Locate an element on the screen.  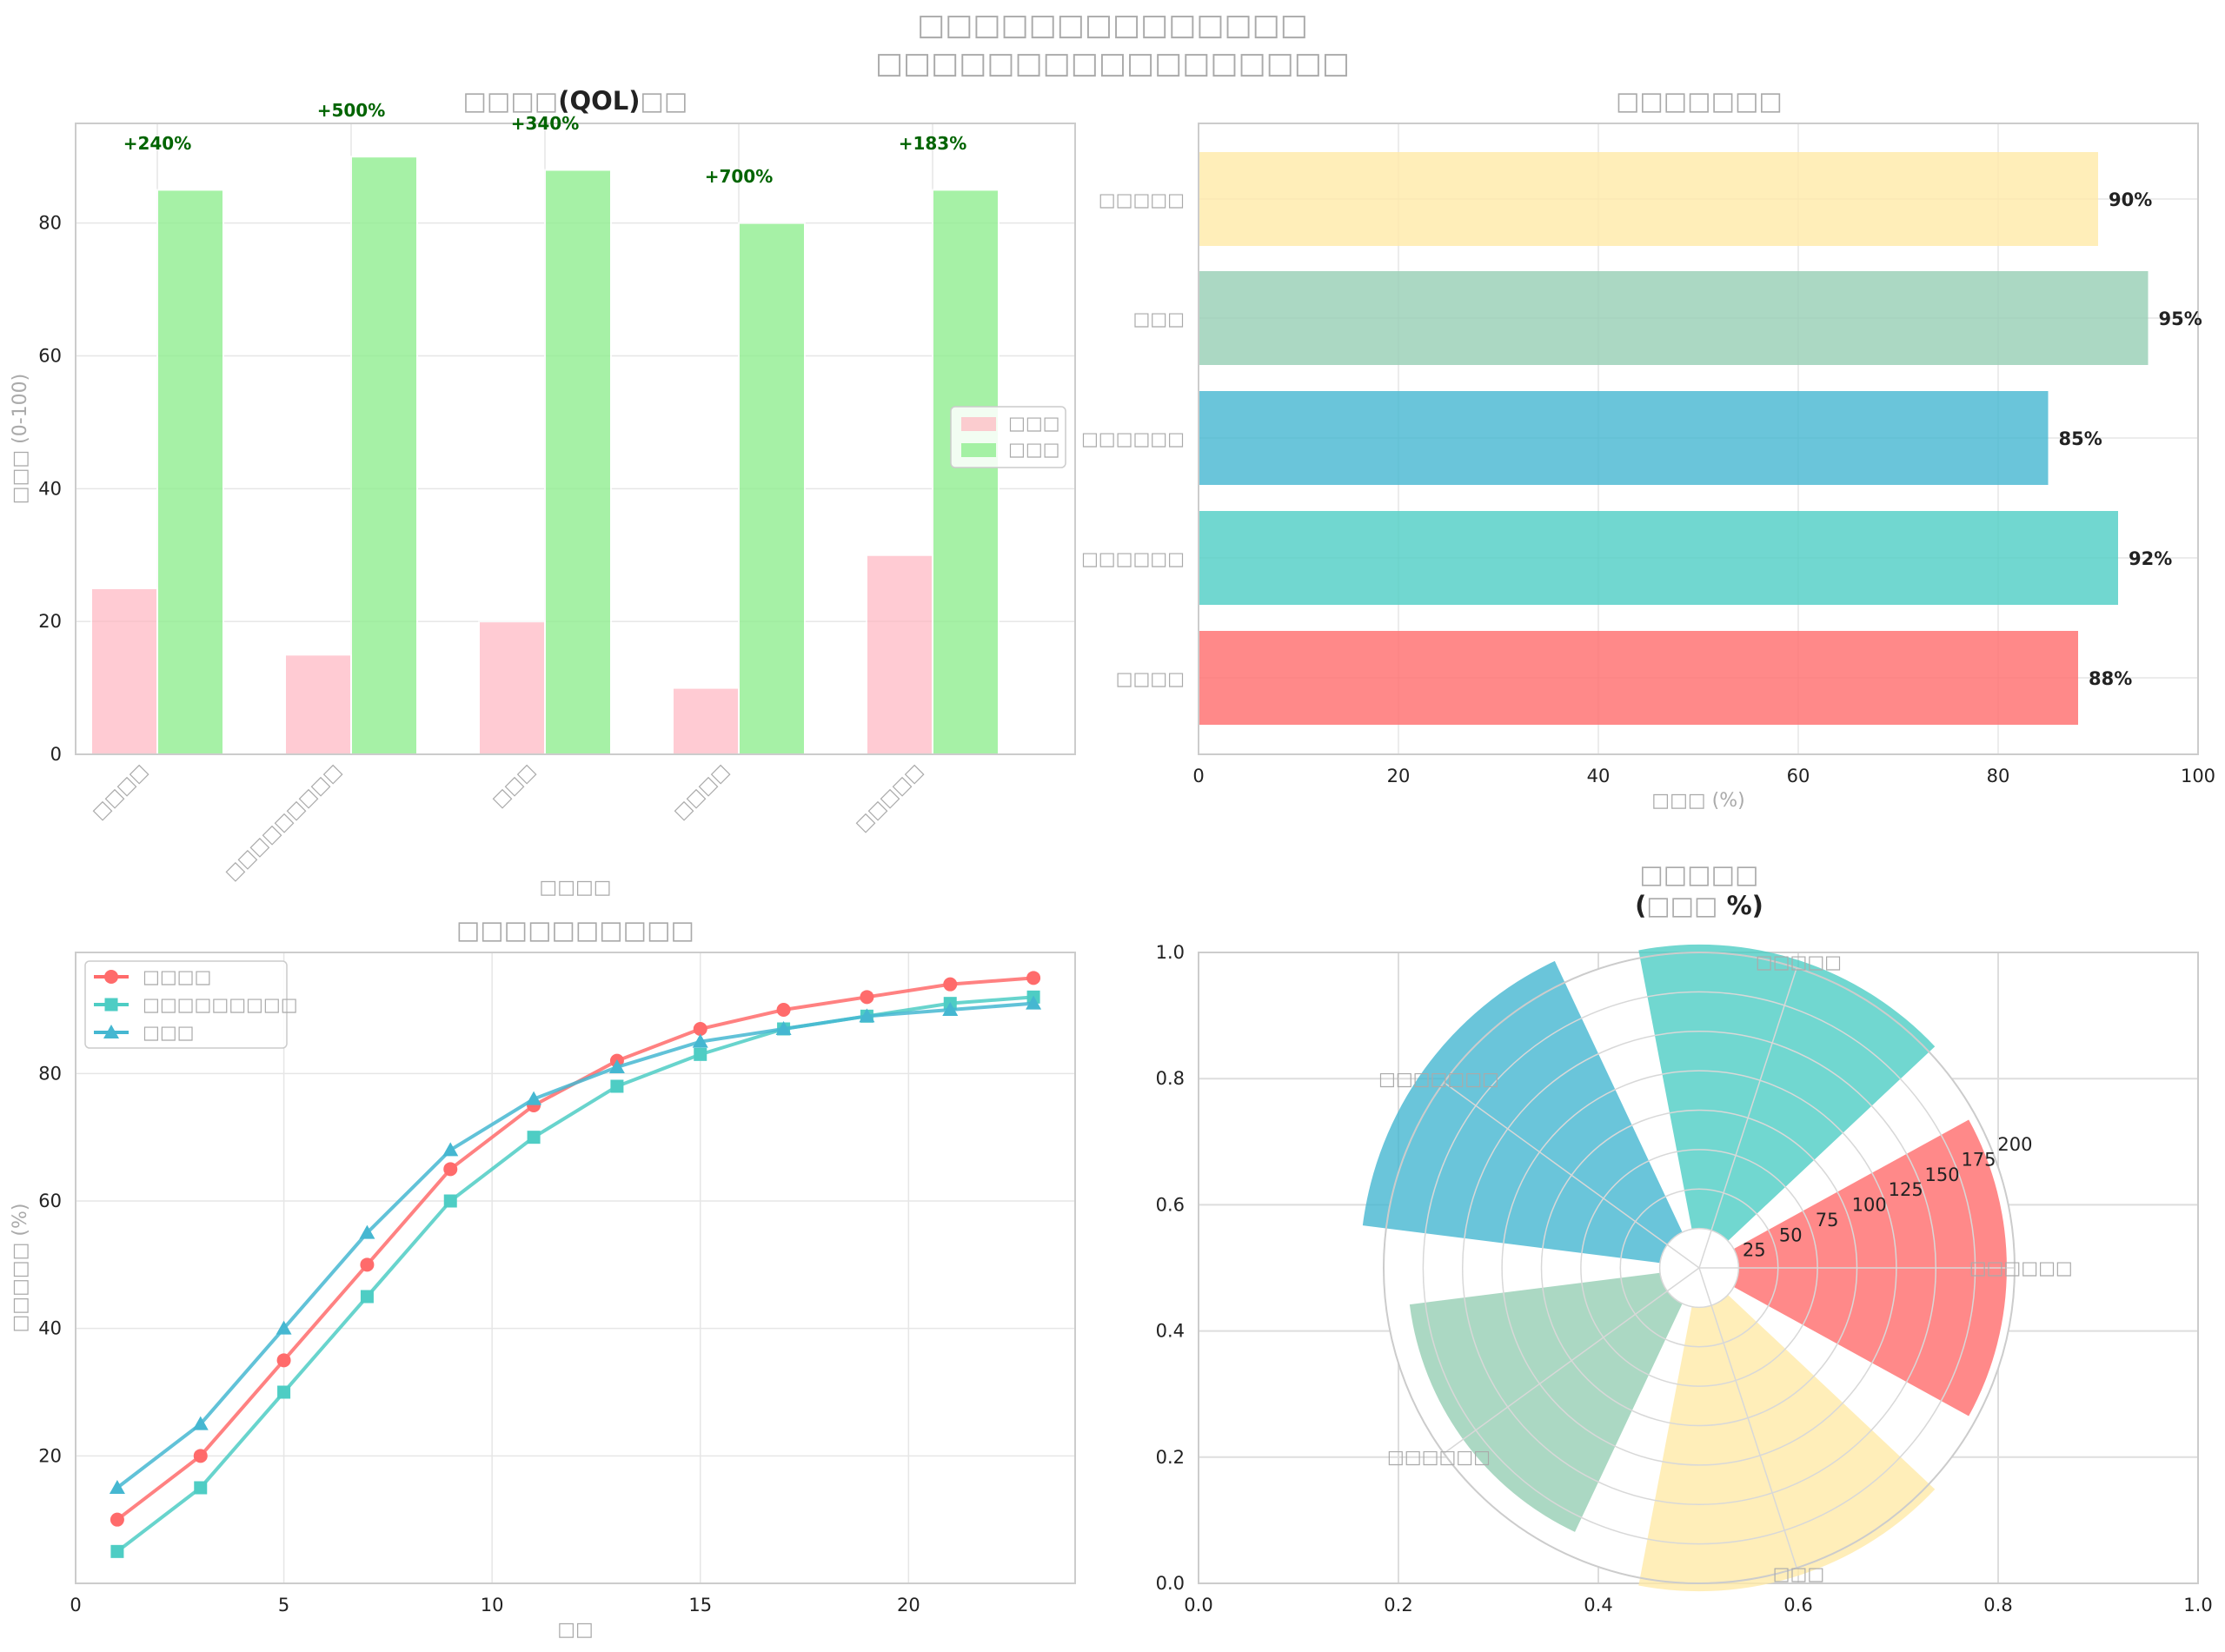
success-value-label: 85% is located at coordinates (2081, 439).